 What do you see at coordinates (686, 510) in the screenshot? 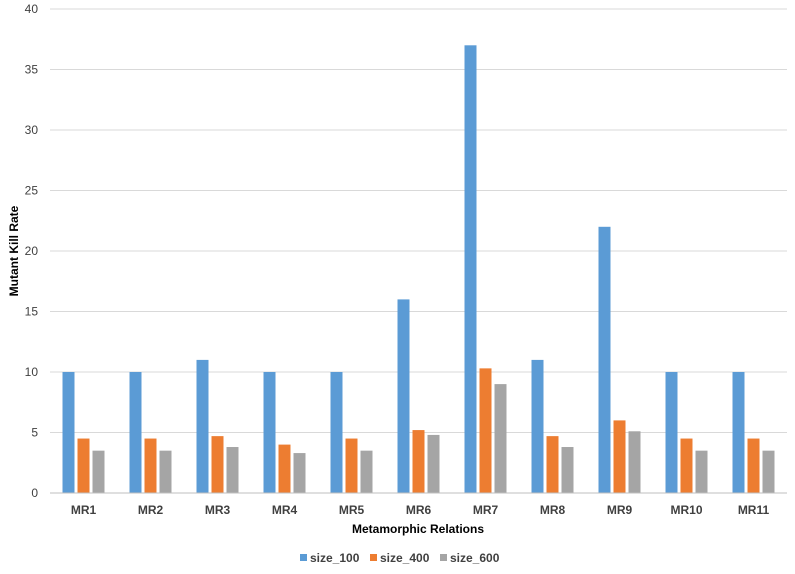
I see `x-tick-label: MR10` at bounding box center [686, 510].